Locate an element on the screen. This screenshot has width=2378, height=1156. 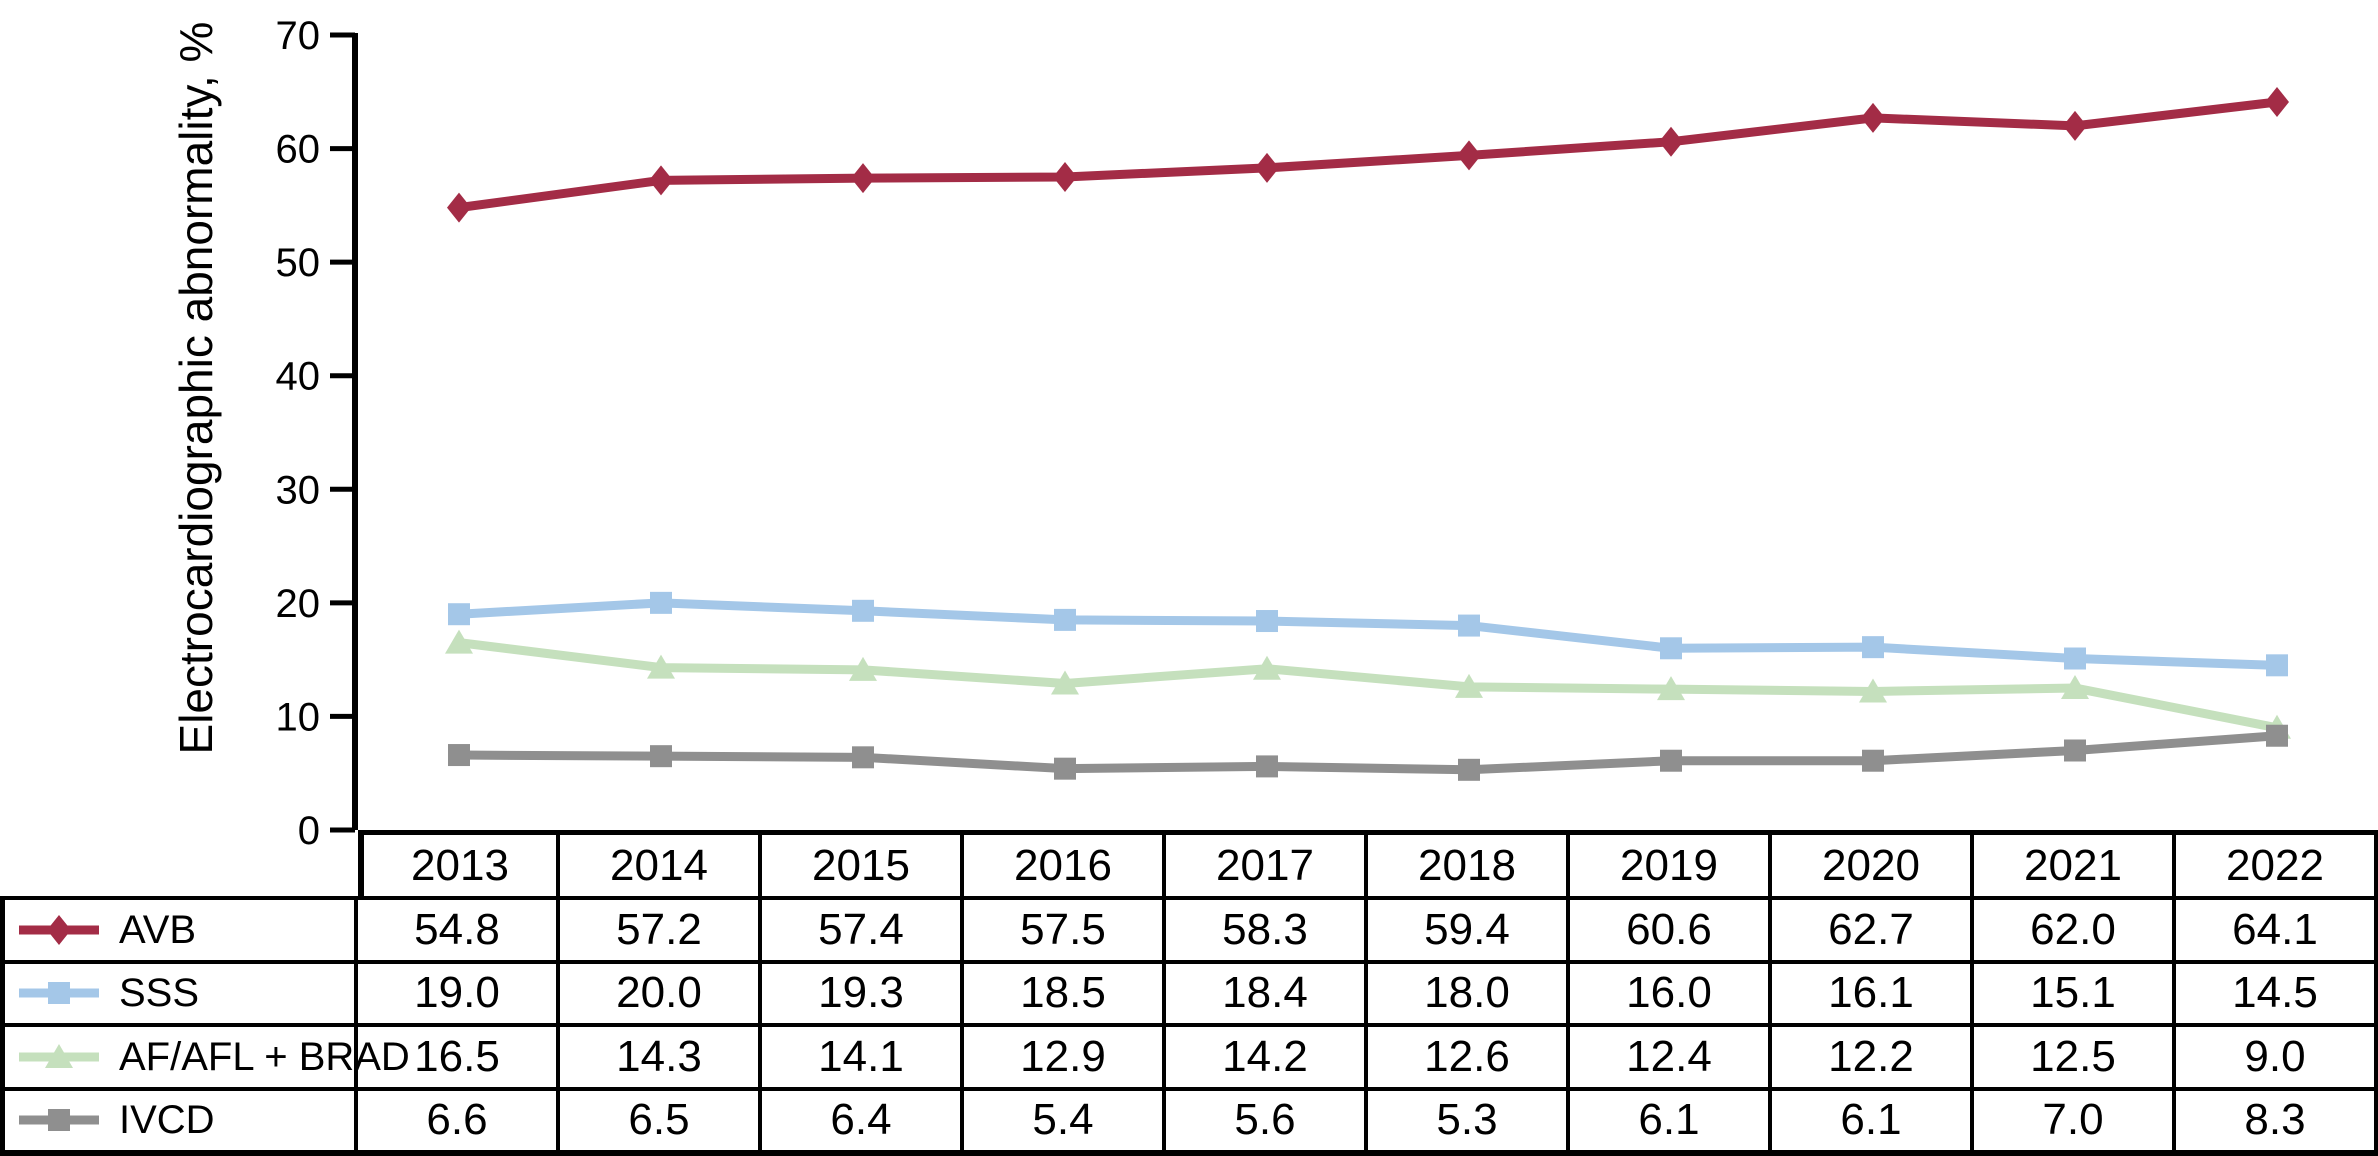
value-cell: 14.5 is located at coordinates (2277, 991).